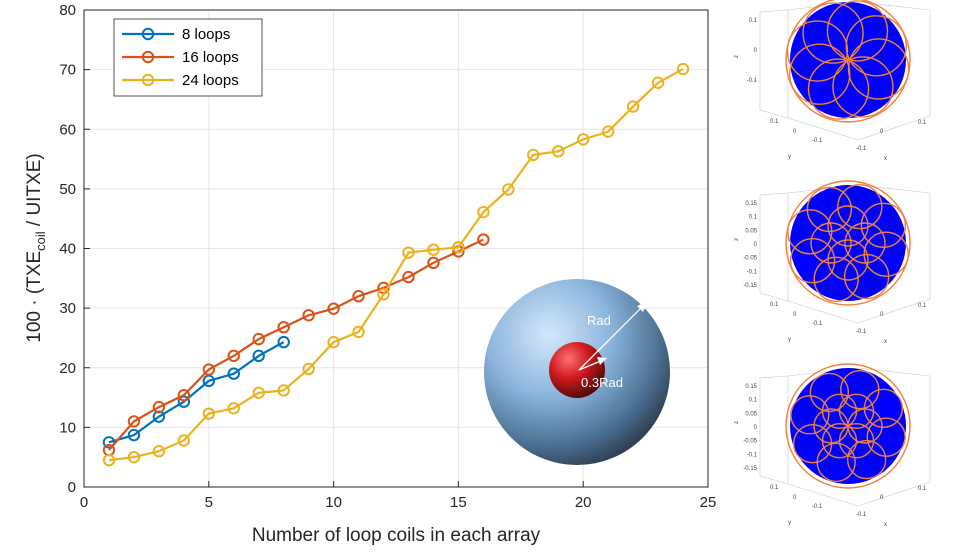  Describe the element at coordinates (752, 272) in the screenshot. I see `z-tick-label: -0.1` at that location.